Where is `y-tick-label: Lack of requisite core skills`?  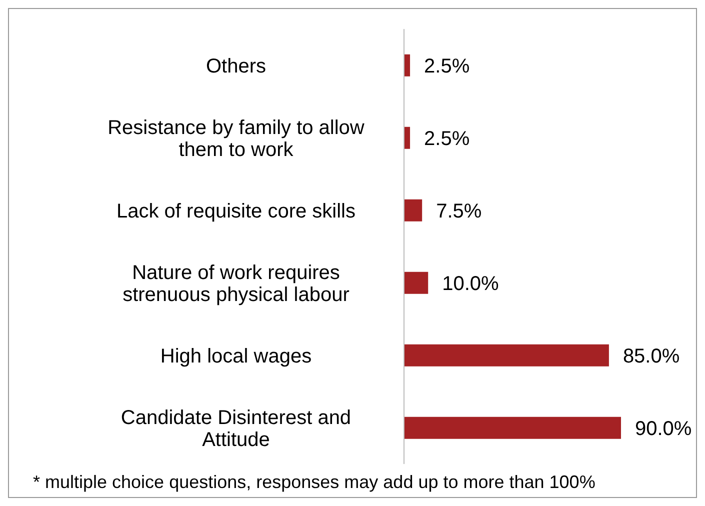 y-tick-label: Lack of requisite core skills is located at coordinates (236, 211).